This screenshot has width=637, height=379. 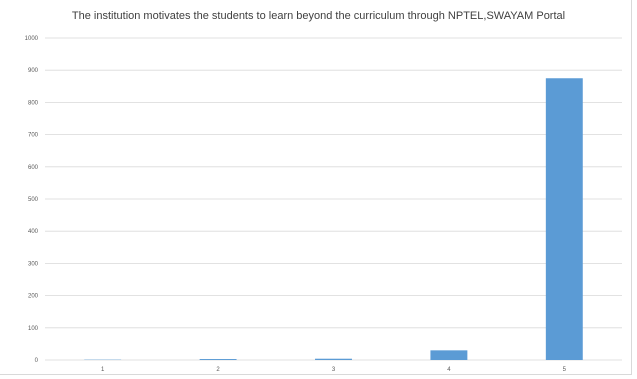 I want to click on y-tick-label: 300, so click(x=33, y=264).